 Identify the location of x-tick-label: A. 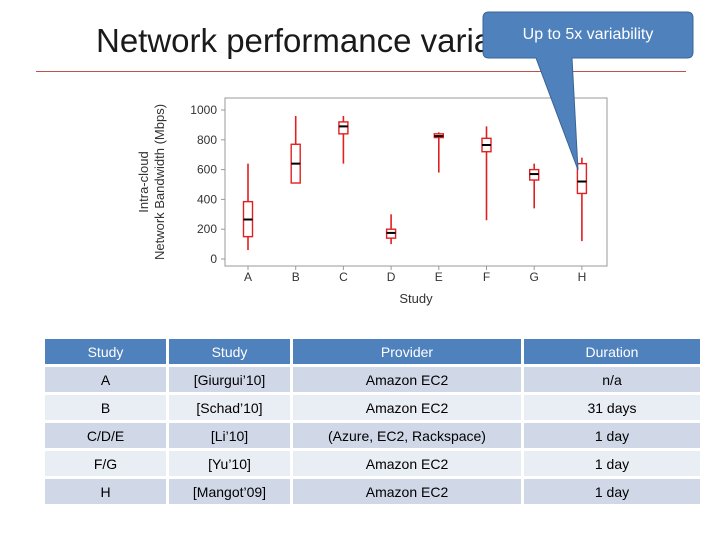
(248, 277).